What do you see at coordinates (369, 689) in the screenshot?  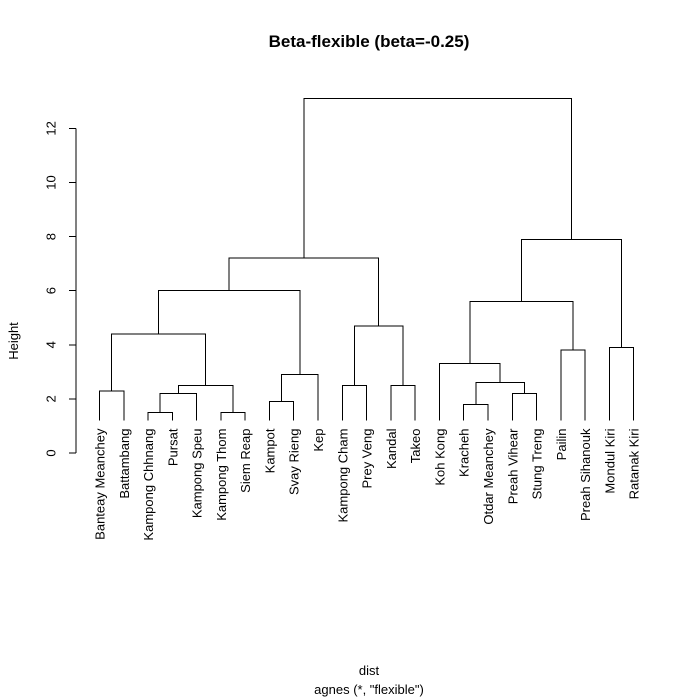 I see `x-axis-sublabel: agnes (*, "flexible")` at bounding box center [369, 689].